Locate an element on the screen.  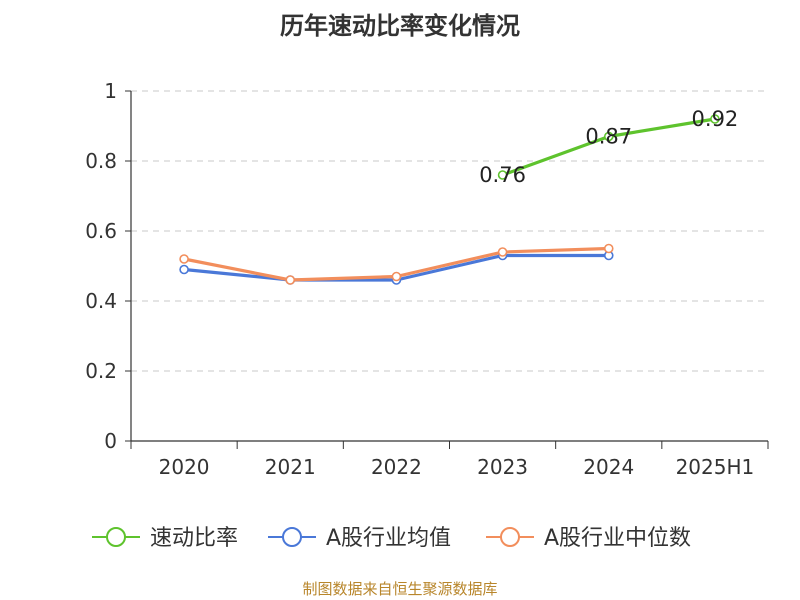
legend-label: 速动比率 is located at coordinates (194, 538).